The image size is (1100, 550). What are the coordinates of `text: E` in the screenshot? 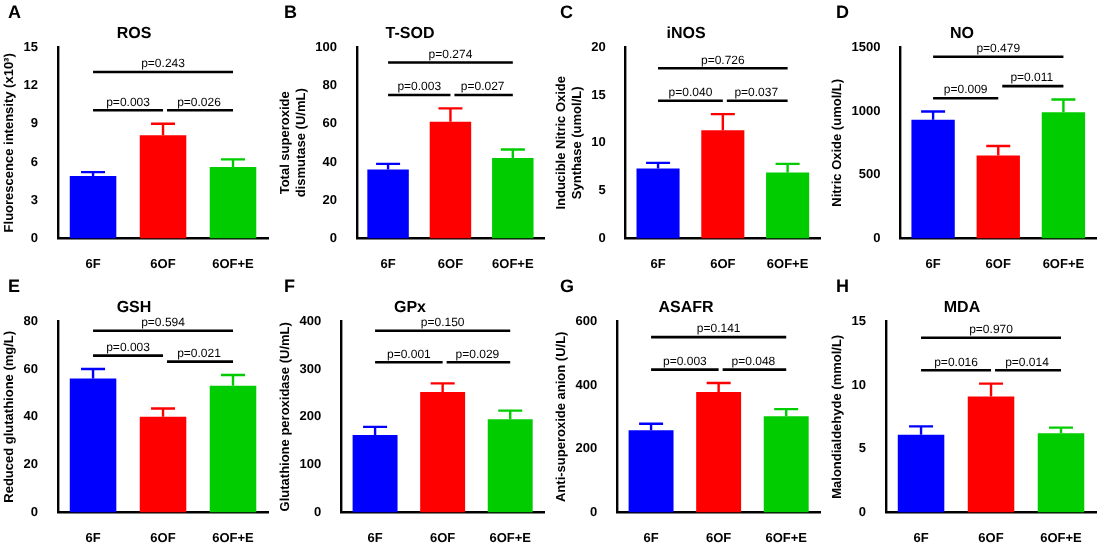 It's located at (14, 285).